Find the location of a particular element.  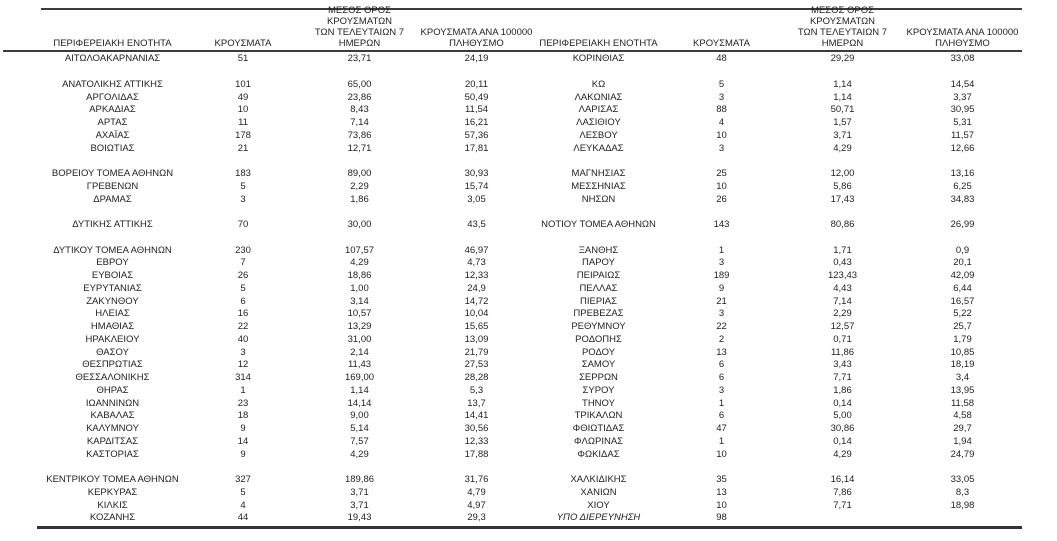

table-row: ΘΑΣΟΥ 3 2,14 21,79 ΡΟΔΟΥ 13 11,86 10,85 is located at coordinates (531, 352).